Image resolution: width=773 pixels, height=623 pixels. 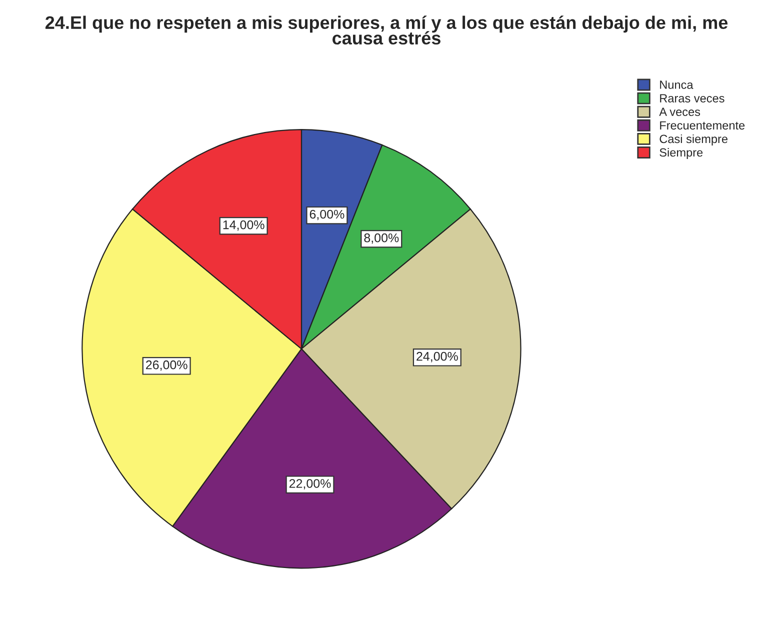 What do you see at coordinates (381, 238) in the screenshot?
I see `data-label: 8,00%` at bounding box center [381, 238].